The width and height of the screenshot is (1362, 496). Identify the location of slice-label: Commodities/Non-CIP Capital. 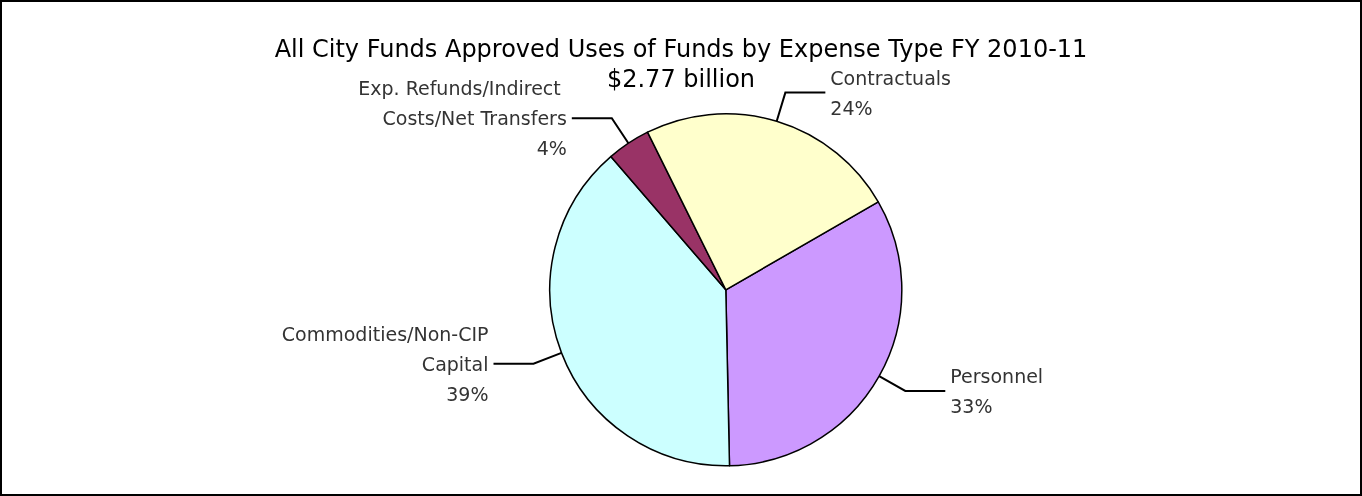
(385, 348).